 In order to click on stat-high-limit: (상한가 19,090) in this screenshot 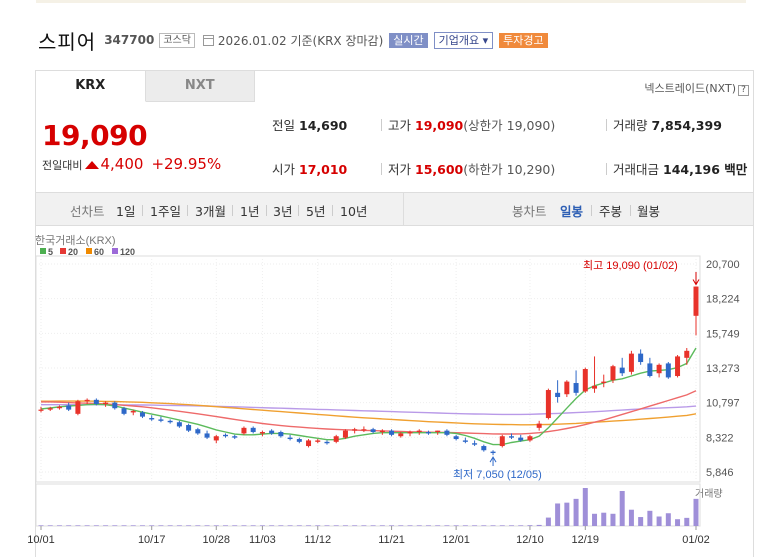, I will do `click(509, 125)`.